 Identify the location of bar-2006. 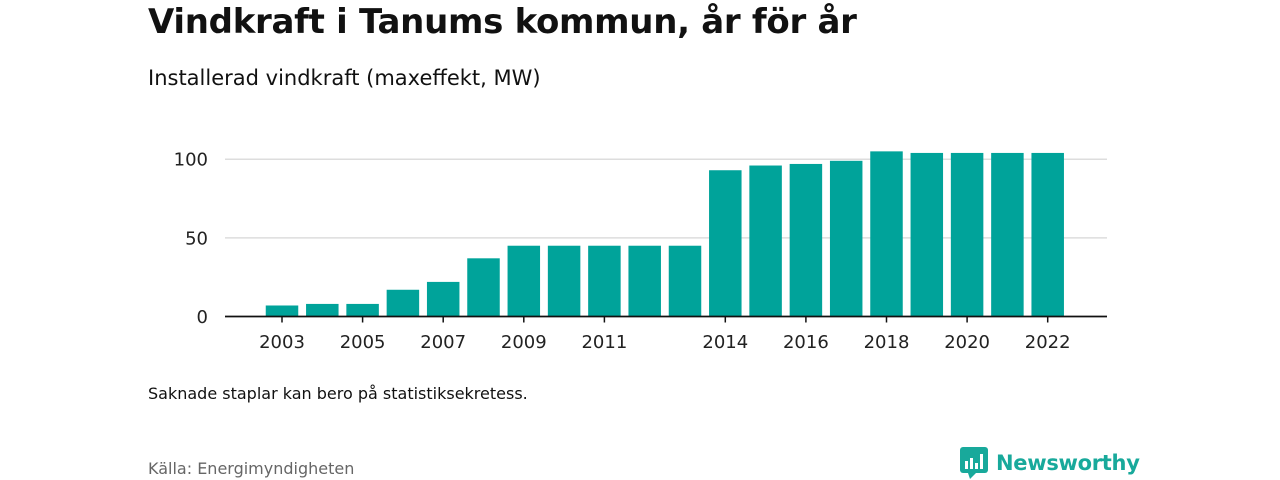
(403, 303).